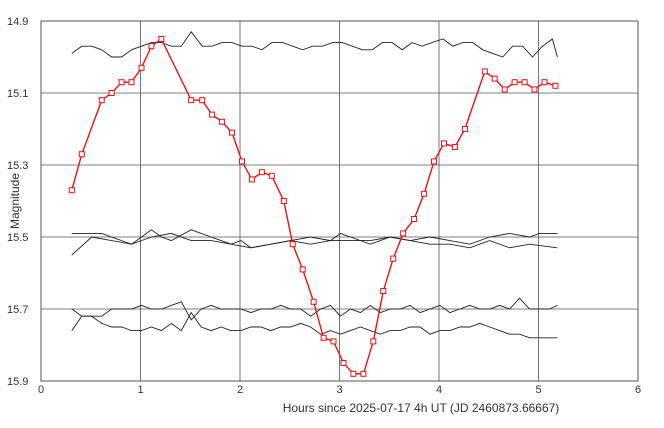 The image size is (664, 428). I want to click on y-tick-label: 15.9, so click(17, 382).